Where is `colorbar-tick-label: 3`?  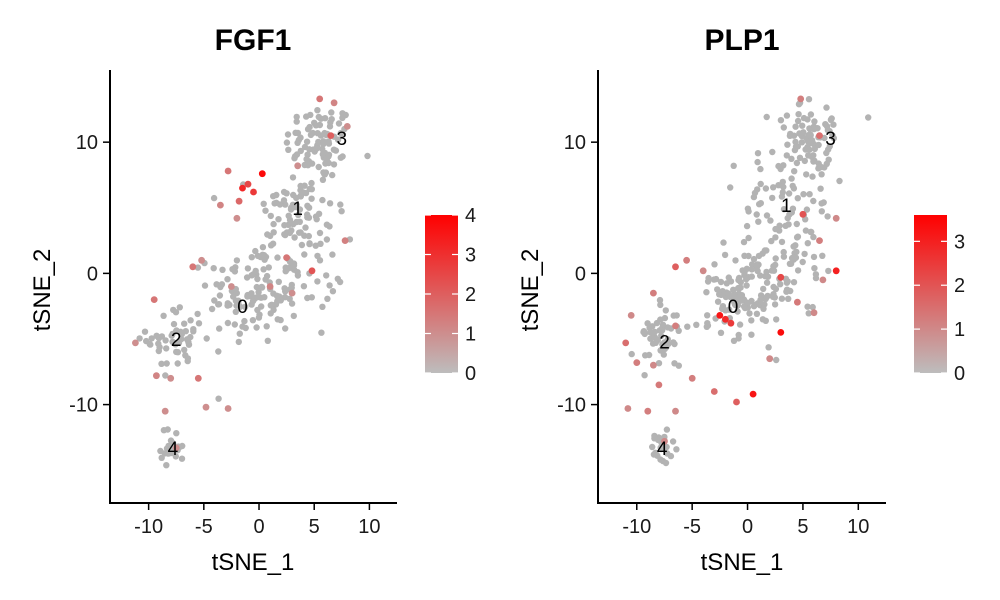 colorbar-tick-label: 3 is located at coordinates (470, 256).